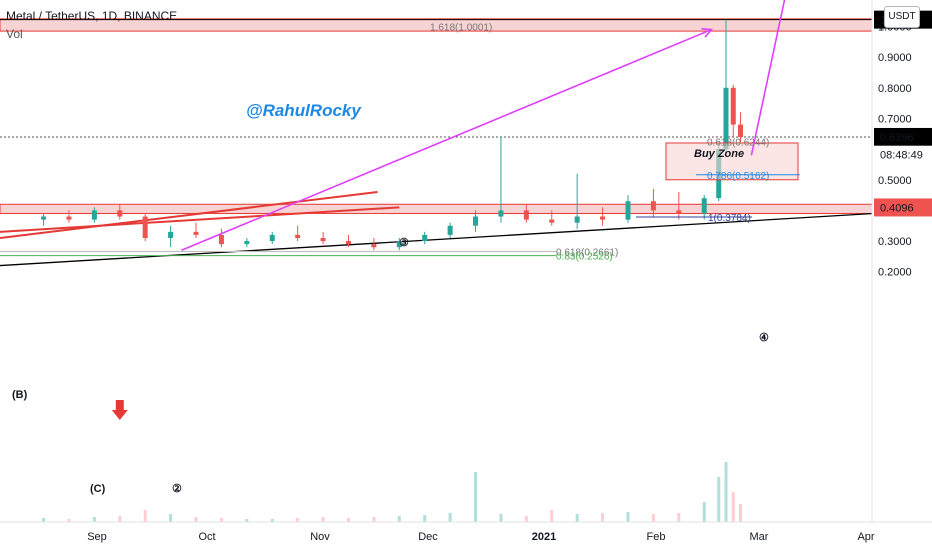  I want to click on buy-zone-box, so click(732, 161).